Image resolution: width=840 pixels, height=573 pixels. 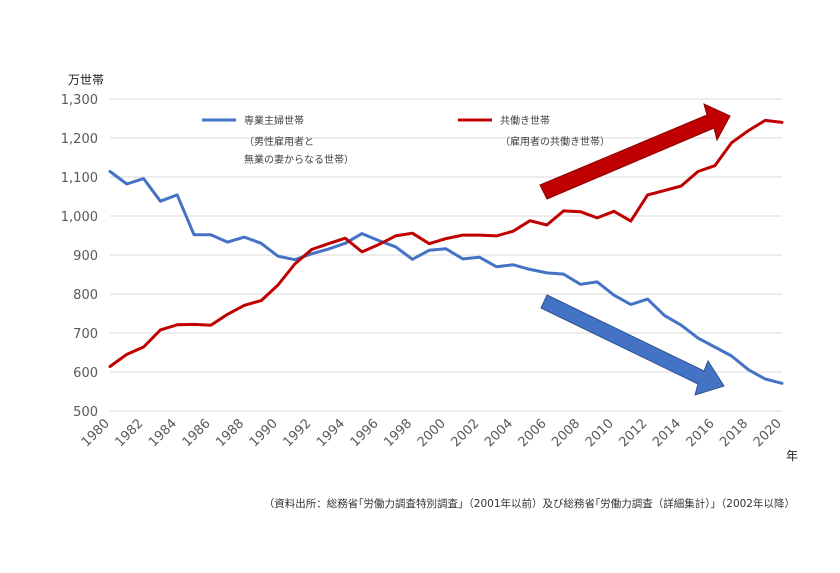 What do you see at coordinates (86, 80) in the screenshot?
I see `y-axis-unit: 万世帯` at bounding box center [86, 80].